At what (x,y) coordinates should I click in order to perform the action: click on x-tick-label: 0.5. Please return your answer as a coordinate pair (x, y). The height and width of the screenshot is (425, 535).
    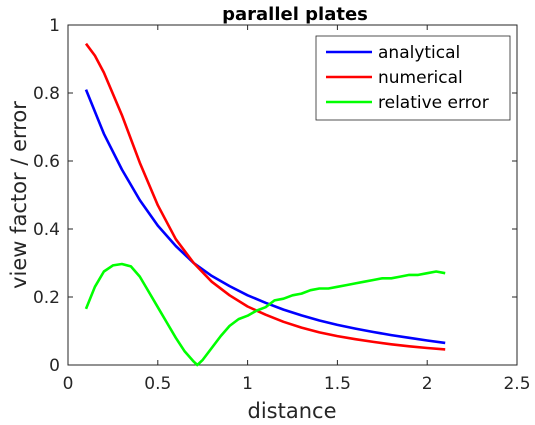
    Looking at the image, I should click on (157, 384).